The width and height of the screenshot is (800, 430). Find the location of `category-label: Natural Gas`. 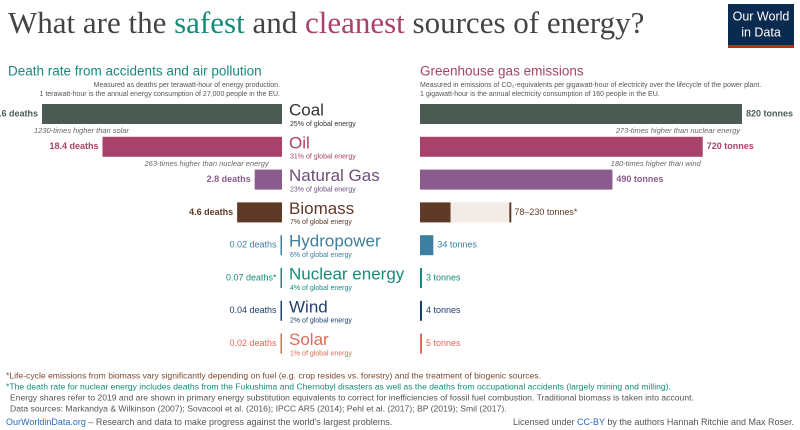

category-label: Natural Gas is located at coordinates (334, 175).